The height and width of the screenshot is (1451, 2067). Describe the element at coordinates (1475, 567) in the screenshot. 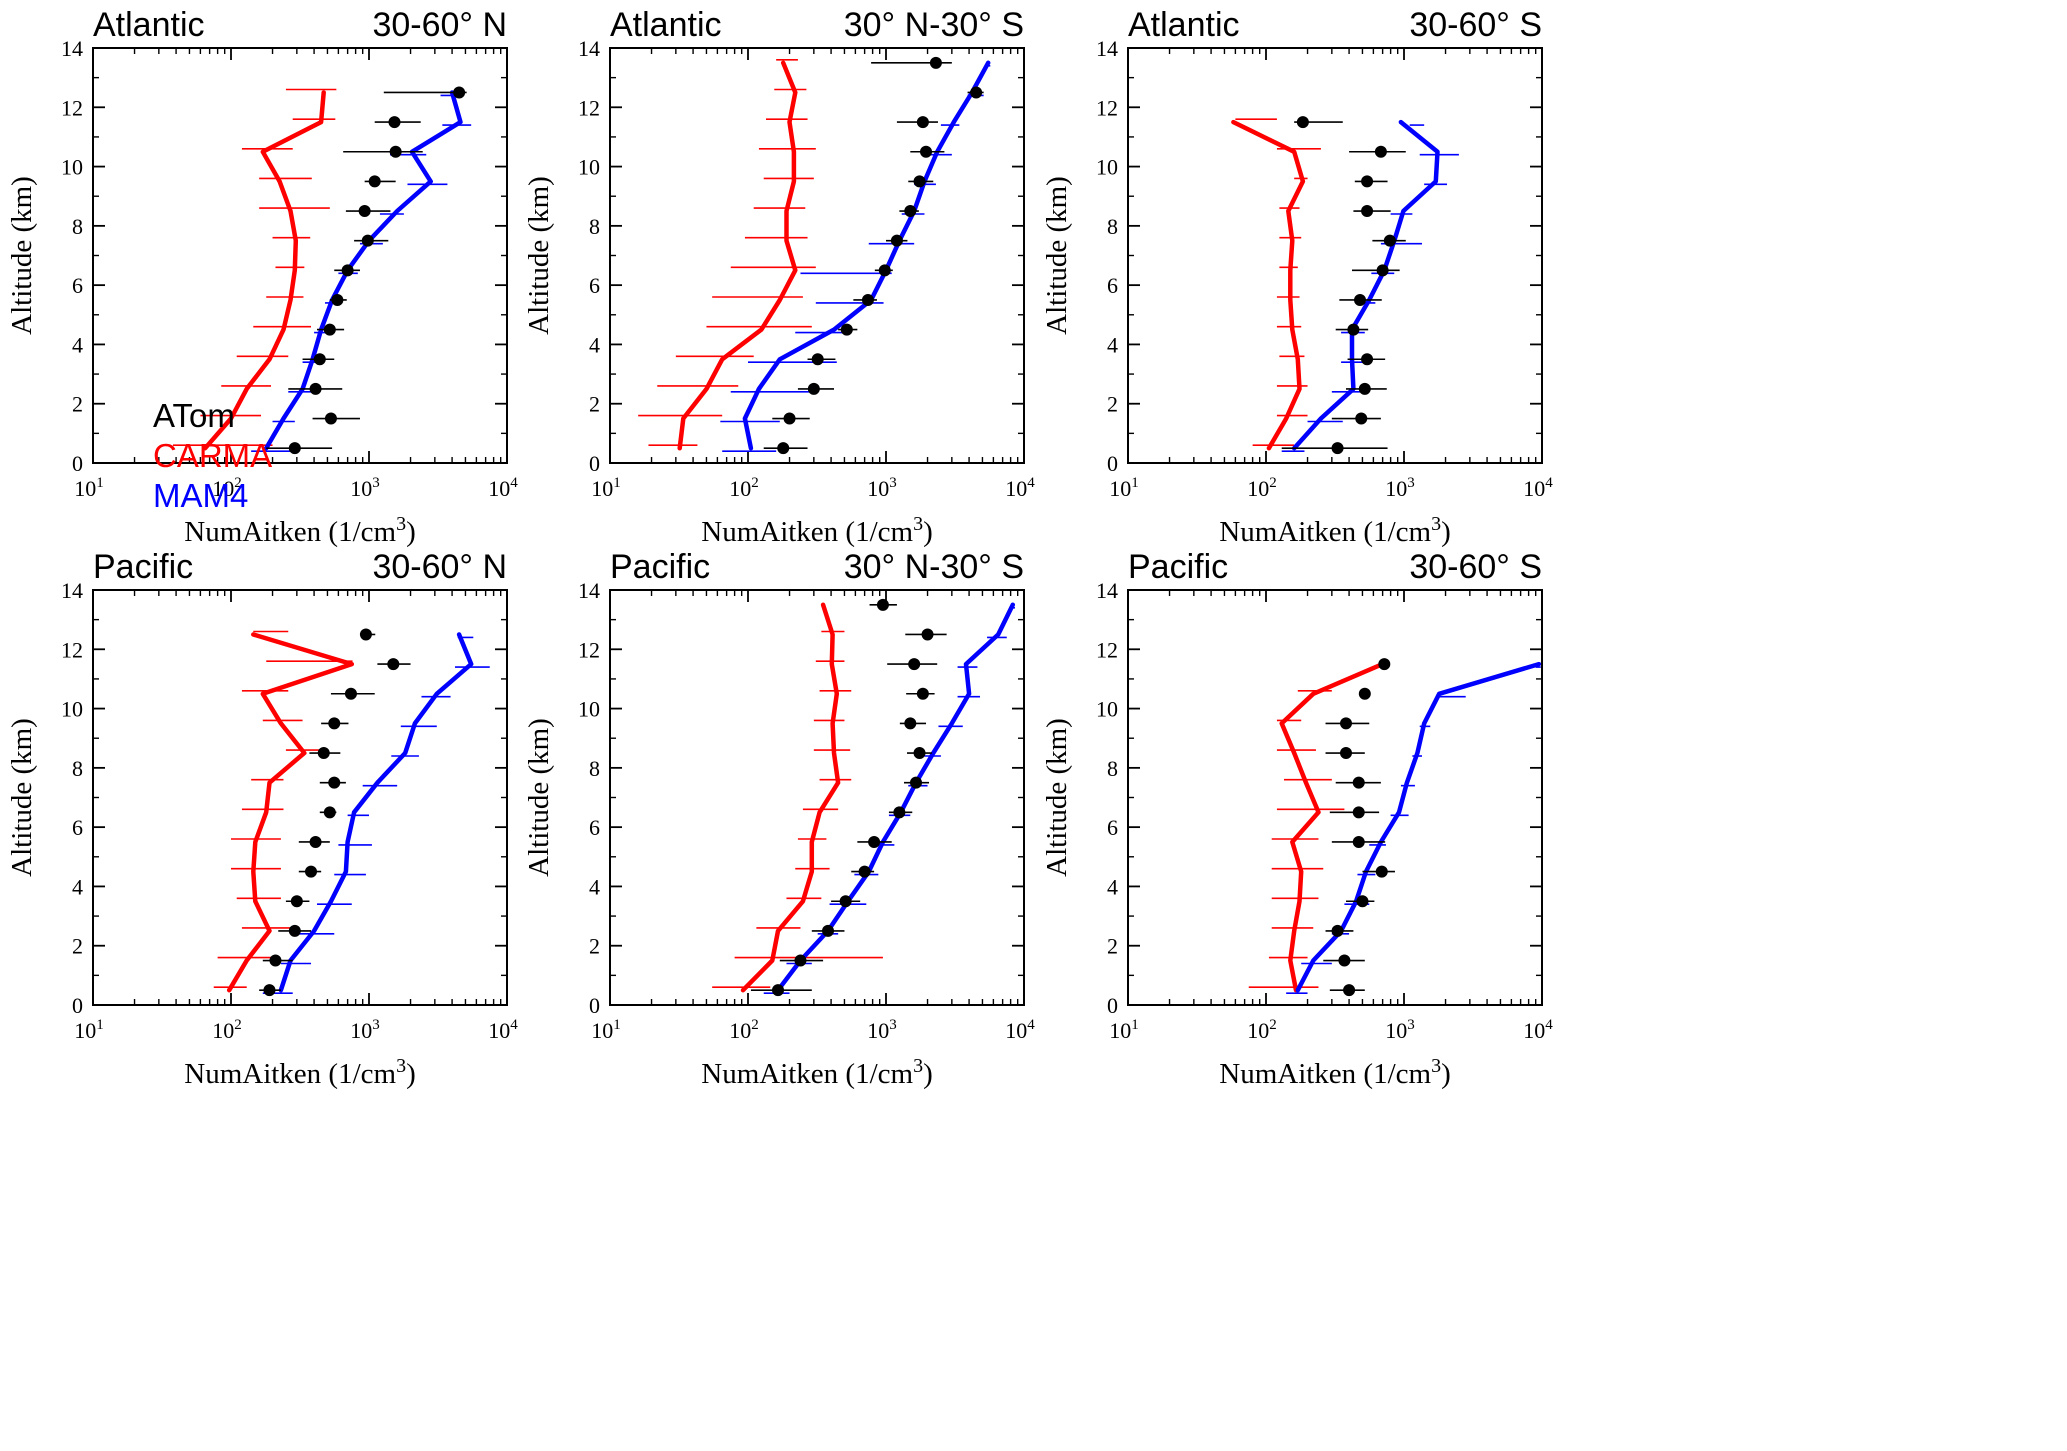

I see `panel-title-latitude: 30-60° S` at that location.